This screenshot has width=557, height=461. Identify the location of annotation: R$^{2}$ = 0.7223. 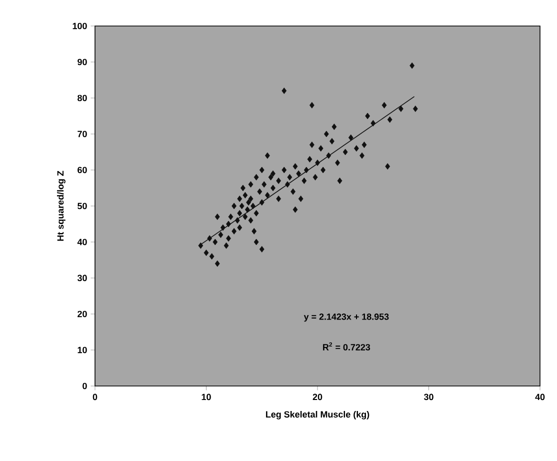
(346, 346).